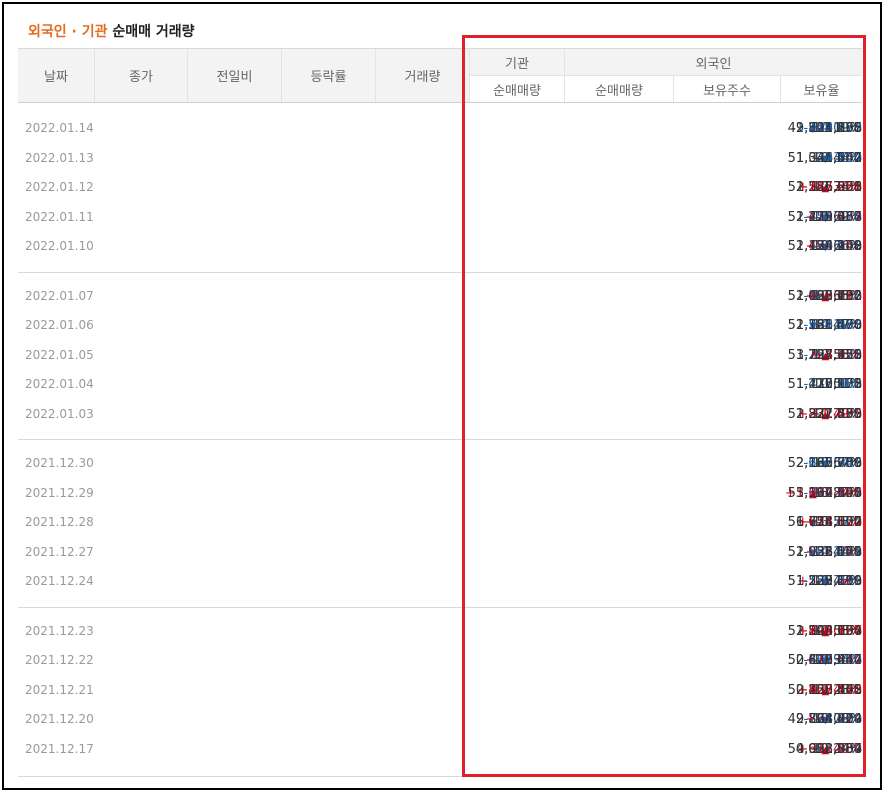 The image size is (888, 796). What do you see at coordinates (59, 354) in the screenshot?
I see `date-cell: 2022.01.05` at bounding box center [59, 354].